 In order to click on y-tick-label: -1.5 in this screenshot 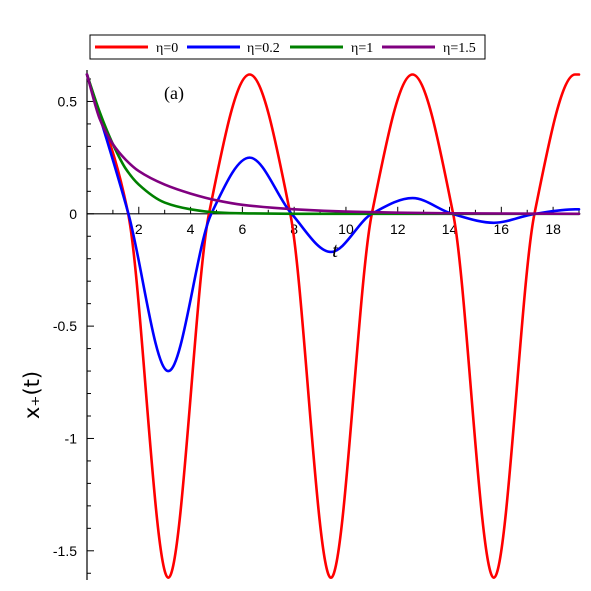, I will do `click(65, 551)`.